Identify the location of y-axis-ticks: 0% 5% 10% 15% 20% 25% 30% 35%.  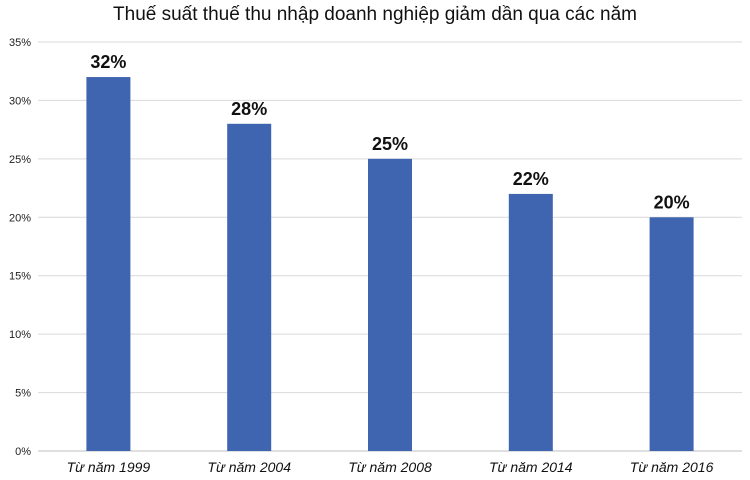
(20, 247).